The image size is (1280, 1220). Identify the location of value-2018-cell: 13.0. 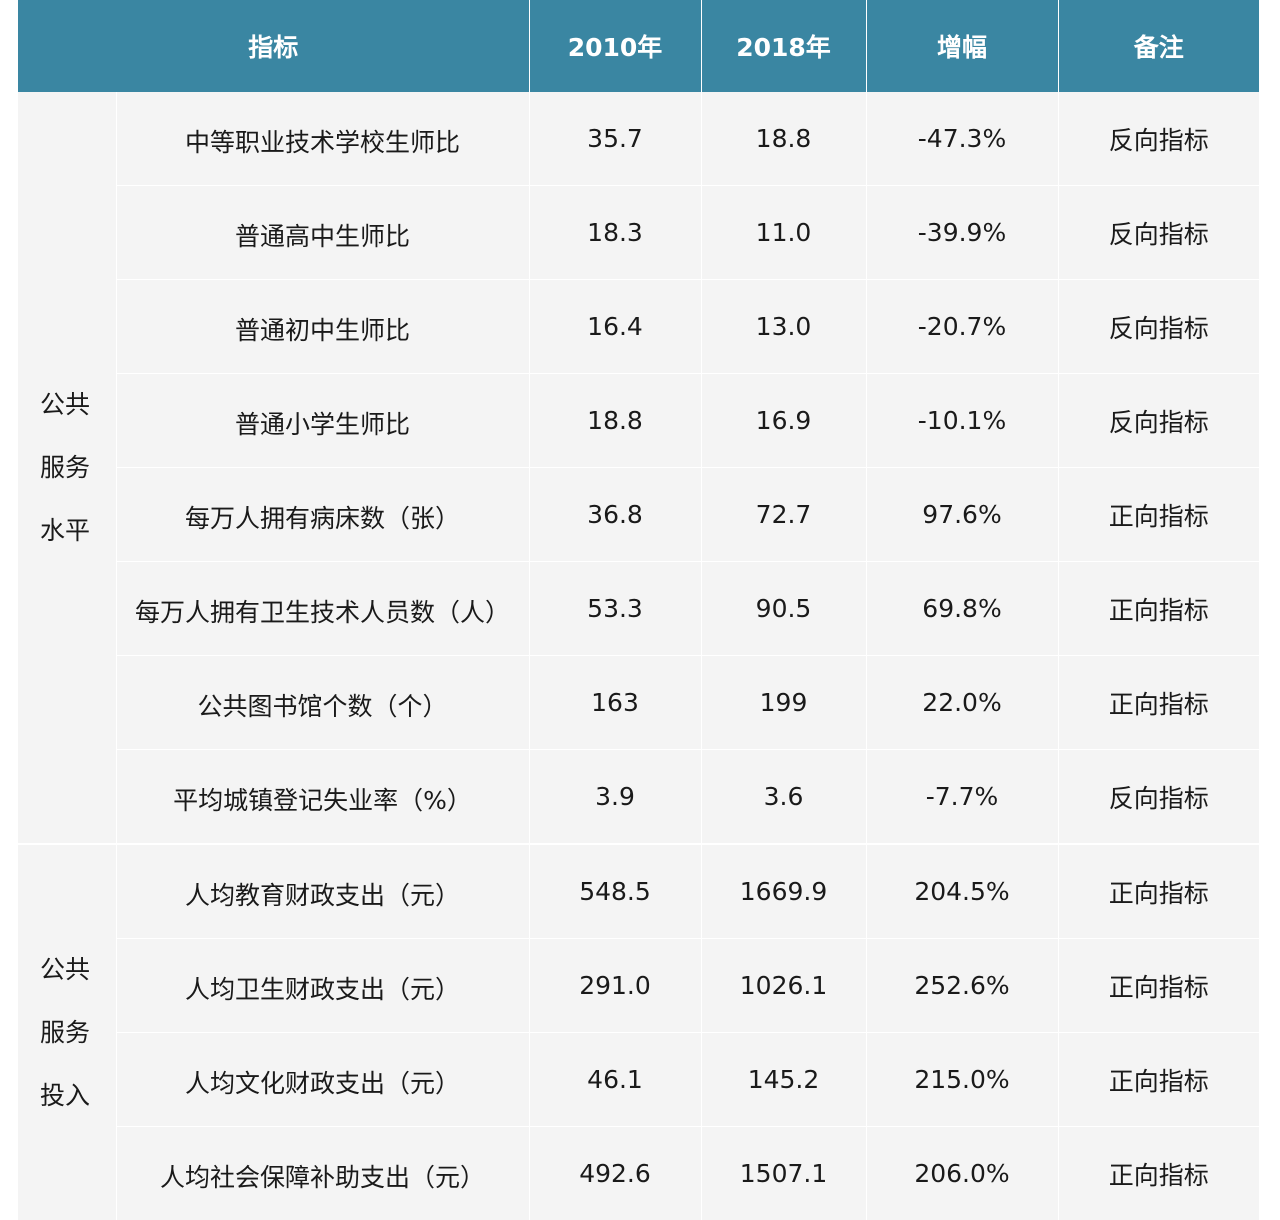
(783, 327).